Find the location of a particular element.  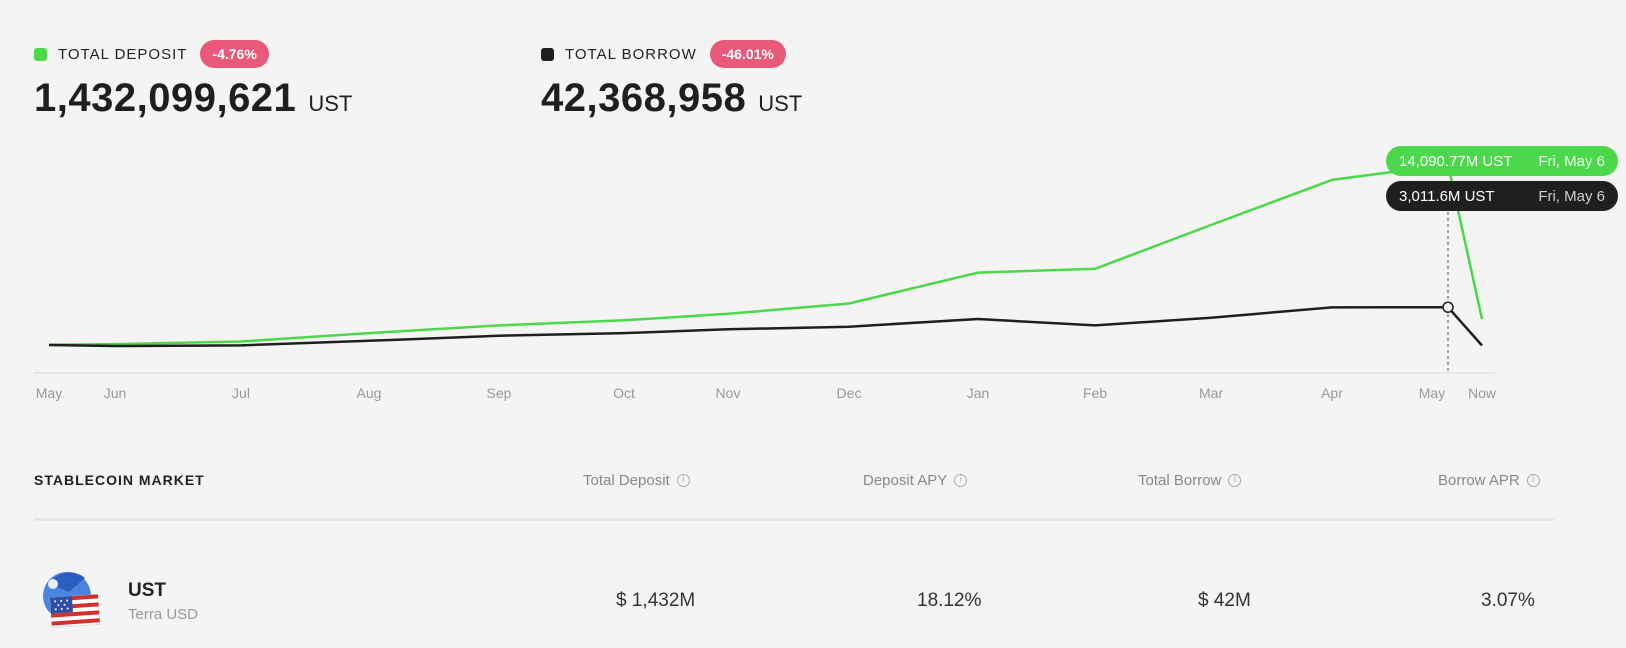

borrow-change-badge: -46.01% is located at coordinates (747, 54).